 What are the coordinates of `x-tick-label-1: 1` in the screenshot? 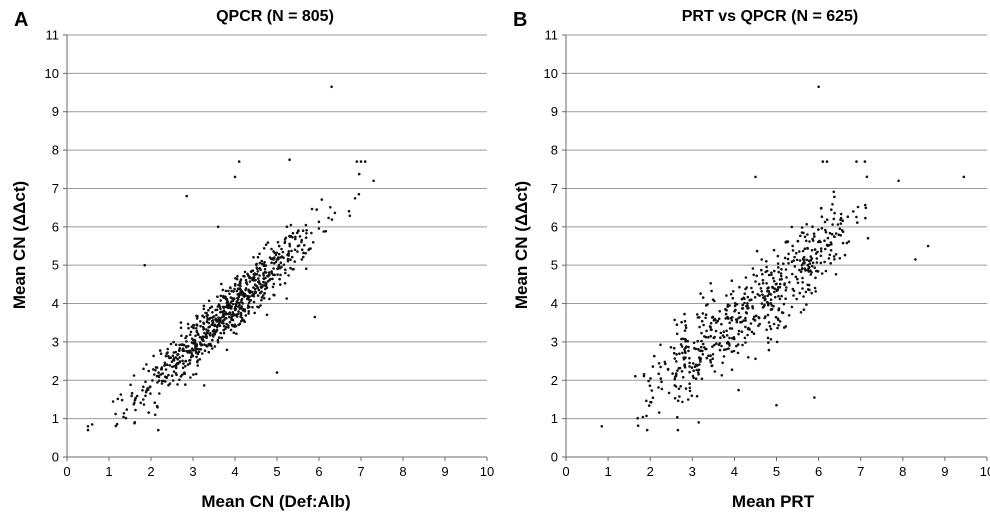 It's located at (607, 471).